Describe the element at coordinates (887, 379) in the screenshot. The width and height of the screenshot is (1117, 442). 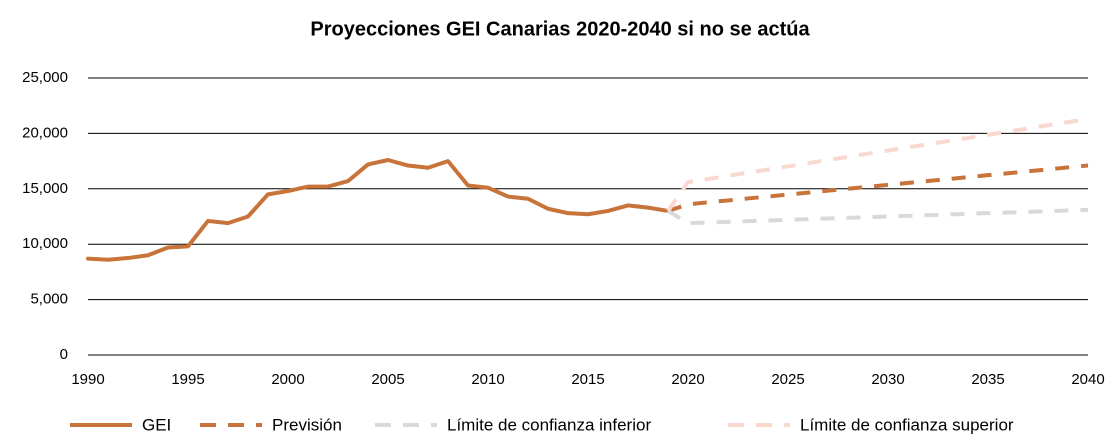
I see `x-tick-label: 2030` at that location.